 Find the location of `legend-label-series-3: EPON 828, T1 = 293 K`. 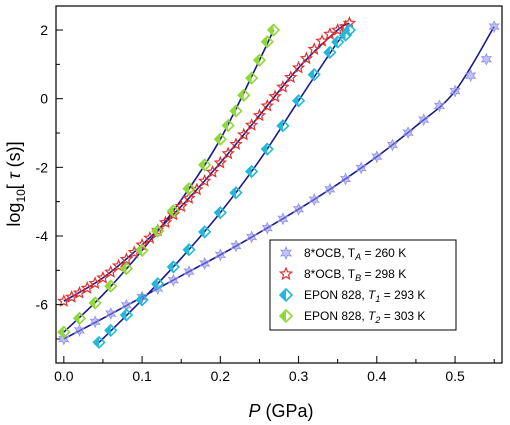

legend-label-series-3: EPON 828, T1 = 293 K is located at coordinates (364, 296).